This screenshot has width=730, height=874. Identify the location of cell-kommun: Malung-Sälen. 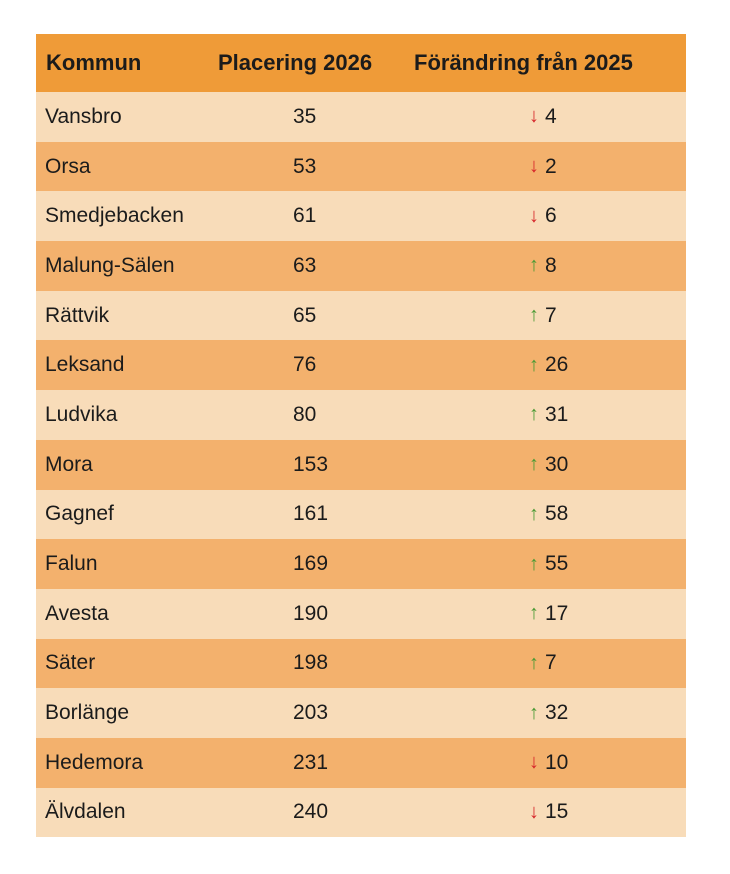
(110, 265).